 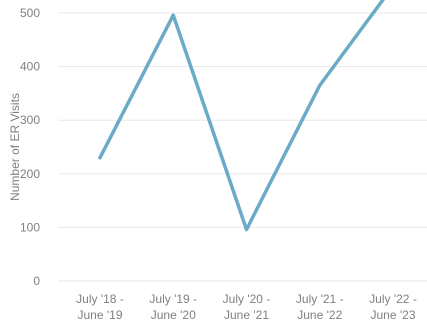 What do you see at coordinates (173, 307) in the screenshot?
I see `x-tick-label-1: July '19 -June '20` at bounding box center [173, 307].